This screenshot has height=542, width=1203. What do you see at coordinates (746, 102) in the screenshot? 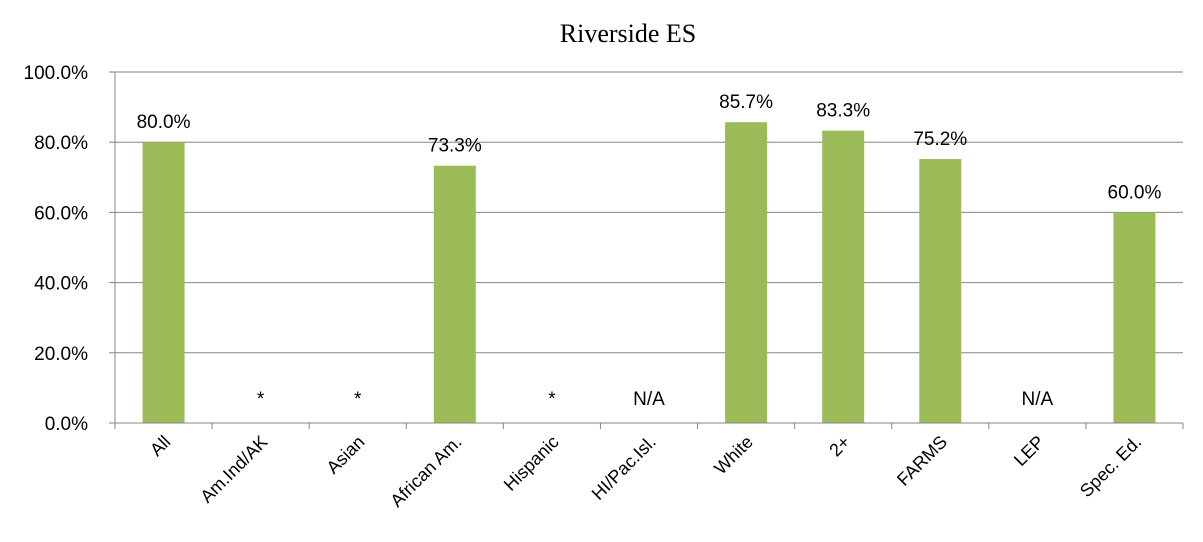
I see `data-label: 85.7%` at bounding box center [746, 102].